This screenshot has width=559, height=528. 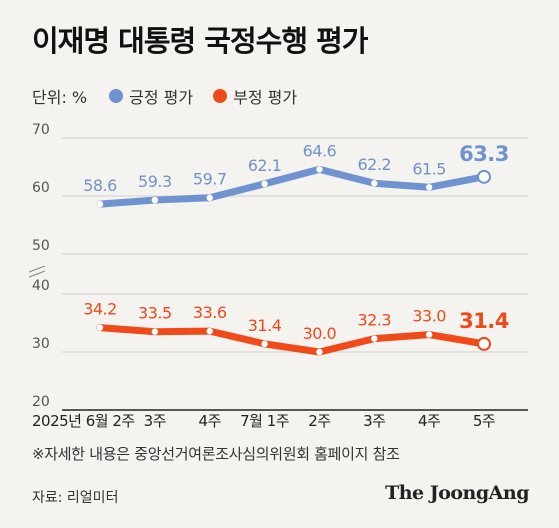 What do you see at coordinates (116, 96) in the screenshot?
I see `legend-dot-positive` at bounding box center [116, 96].